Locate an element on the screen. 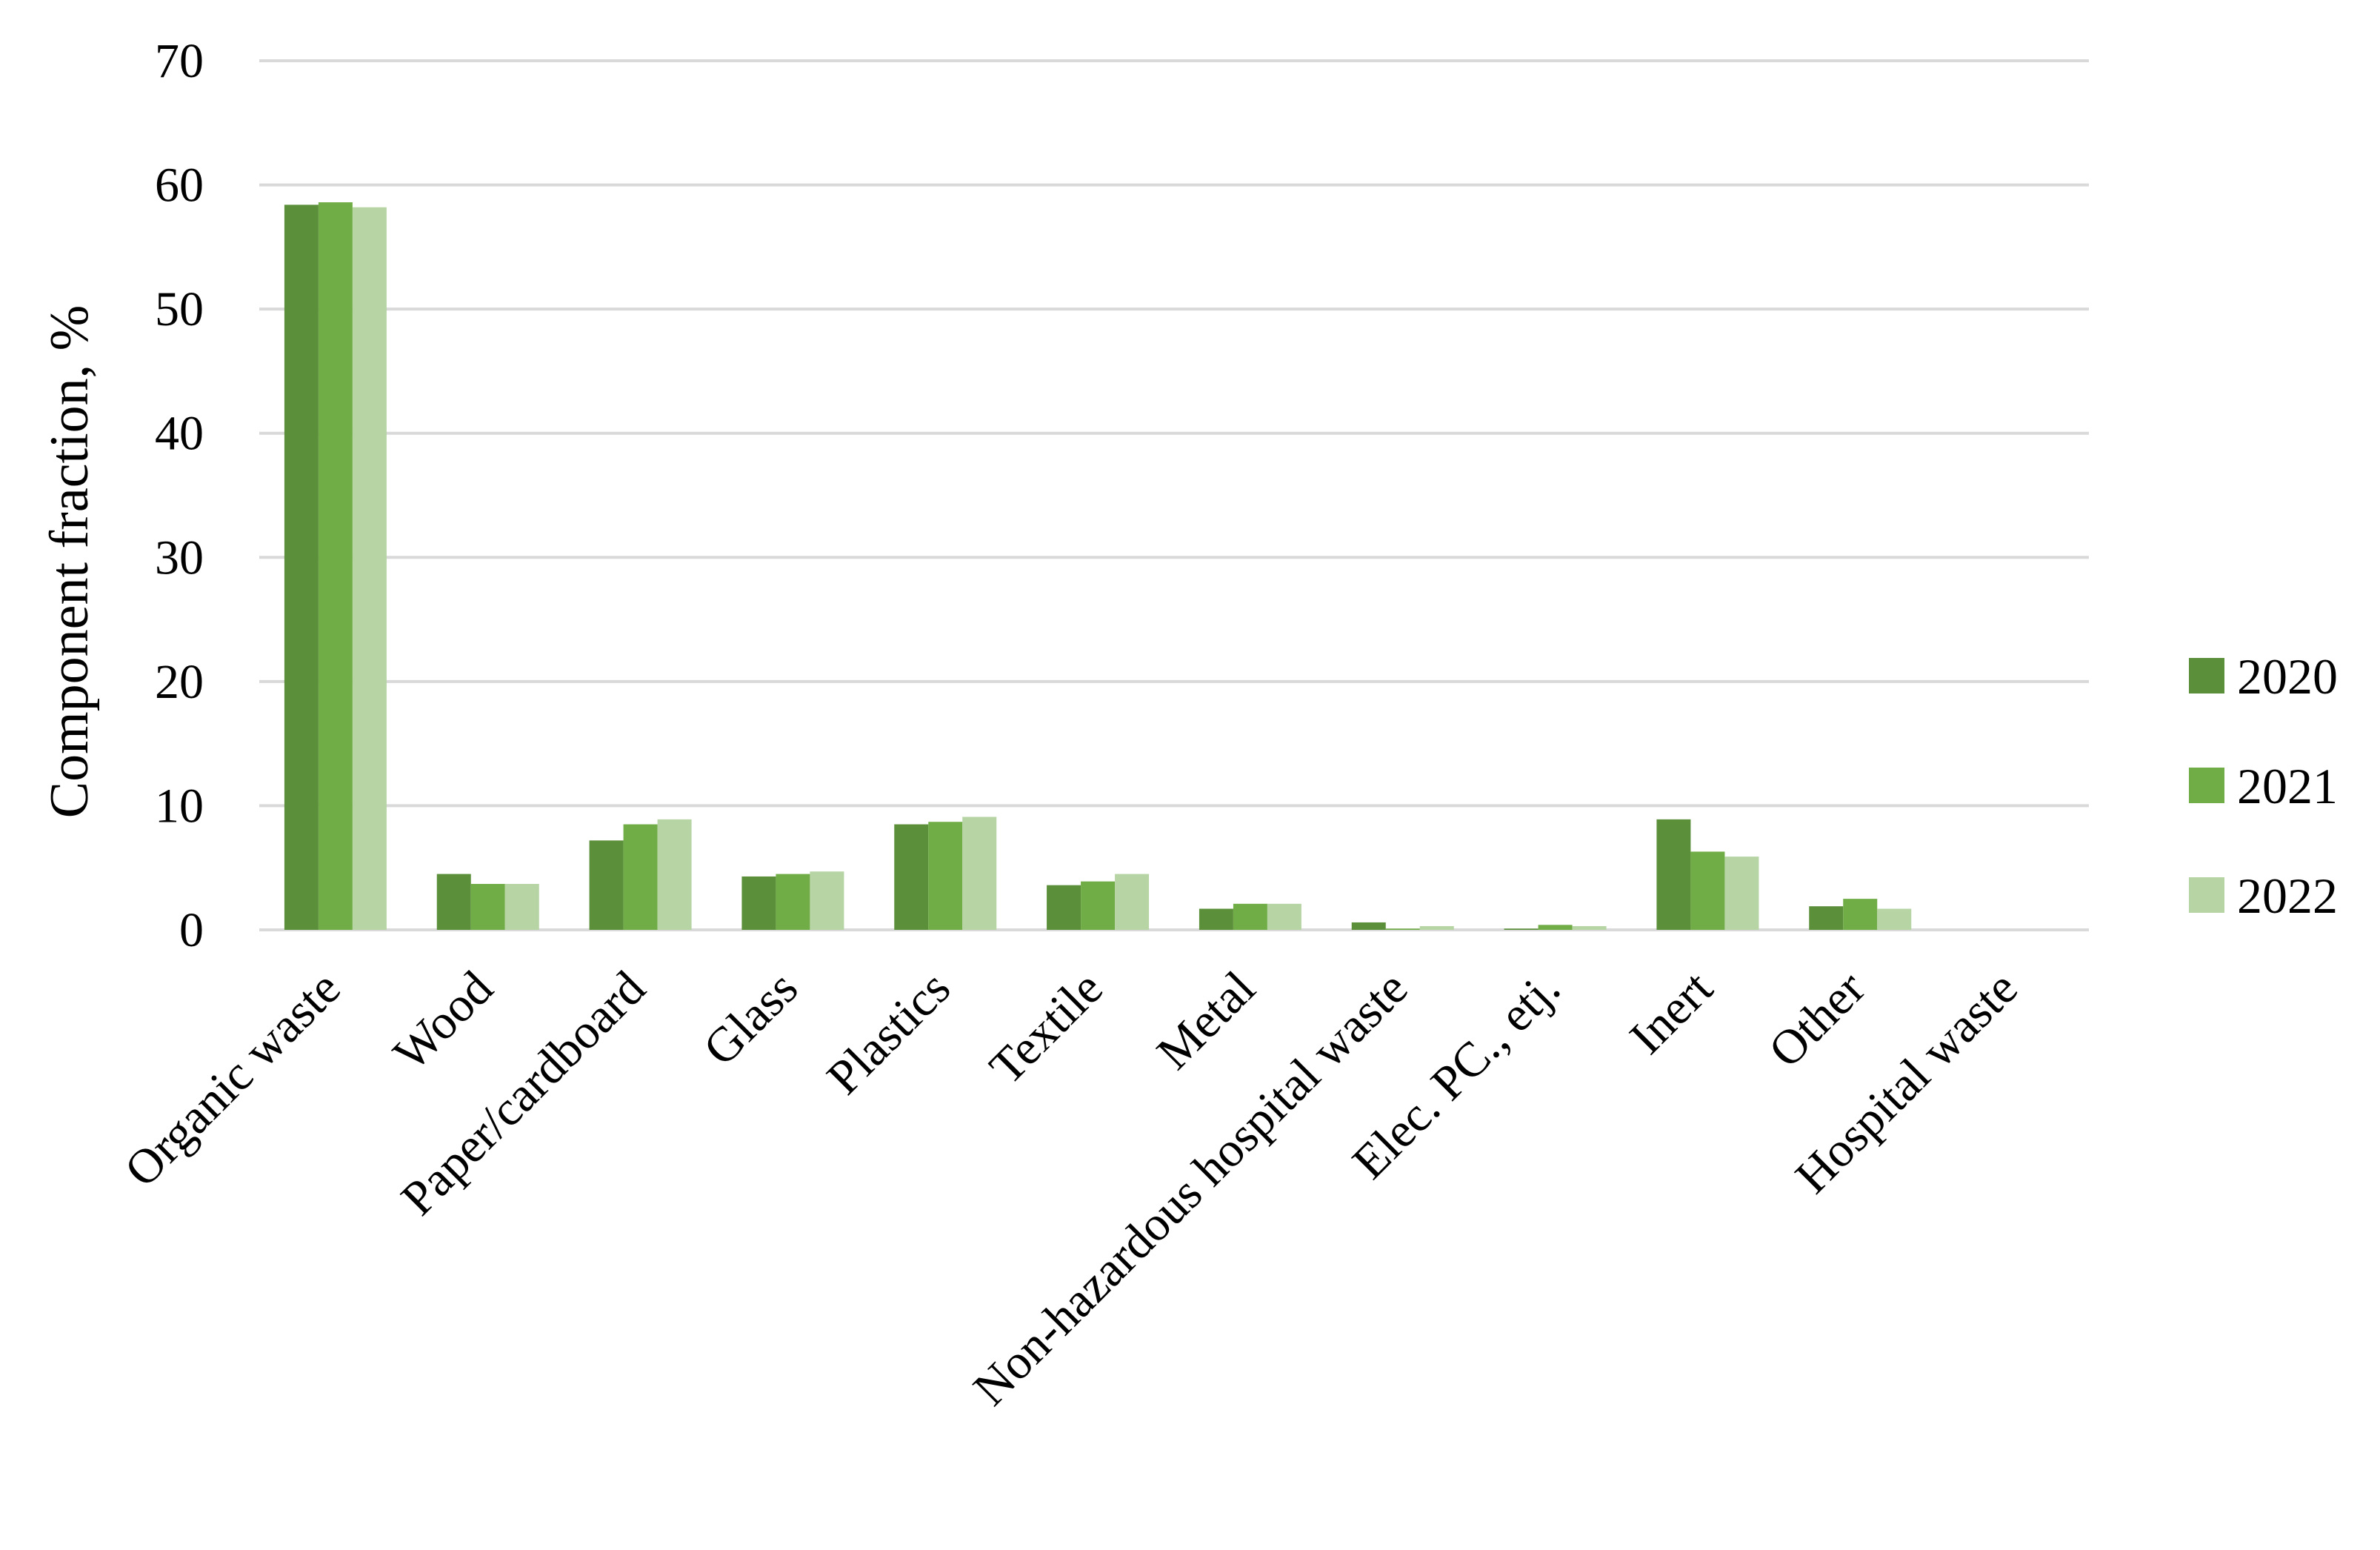 The width and height of the screenshot is (2380, 1550). y-tick-label: 0 is located at coordinates (192, 930).